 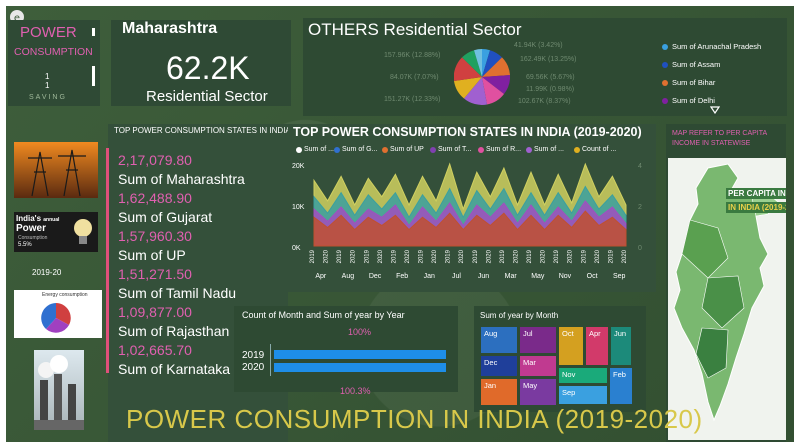 I want to click on state-name: Sum of Maharashtra, so click(x=181, y=179).